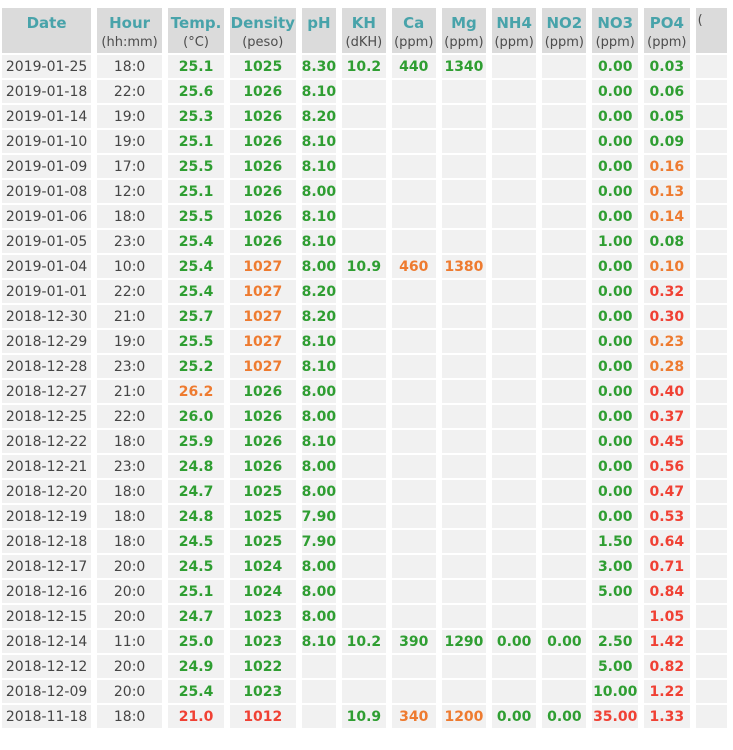 The width and height of the screenshot is (733, 750). What do you see at coordinates (464, 641) in the screenshot?
I see `cell-mg: 1290` at bounding box center [464, 641].